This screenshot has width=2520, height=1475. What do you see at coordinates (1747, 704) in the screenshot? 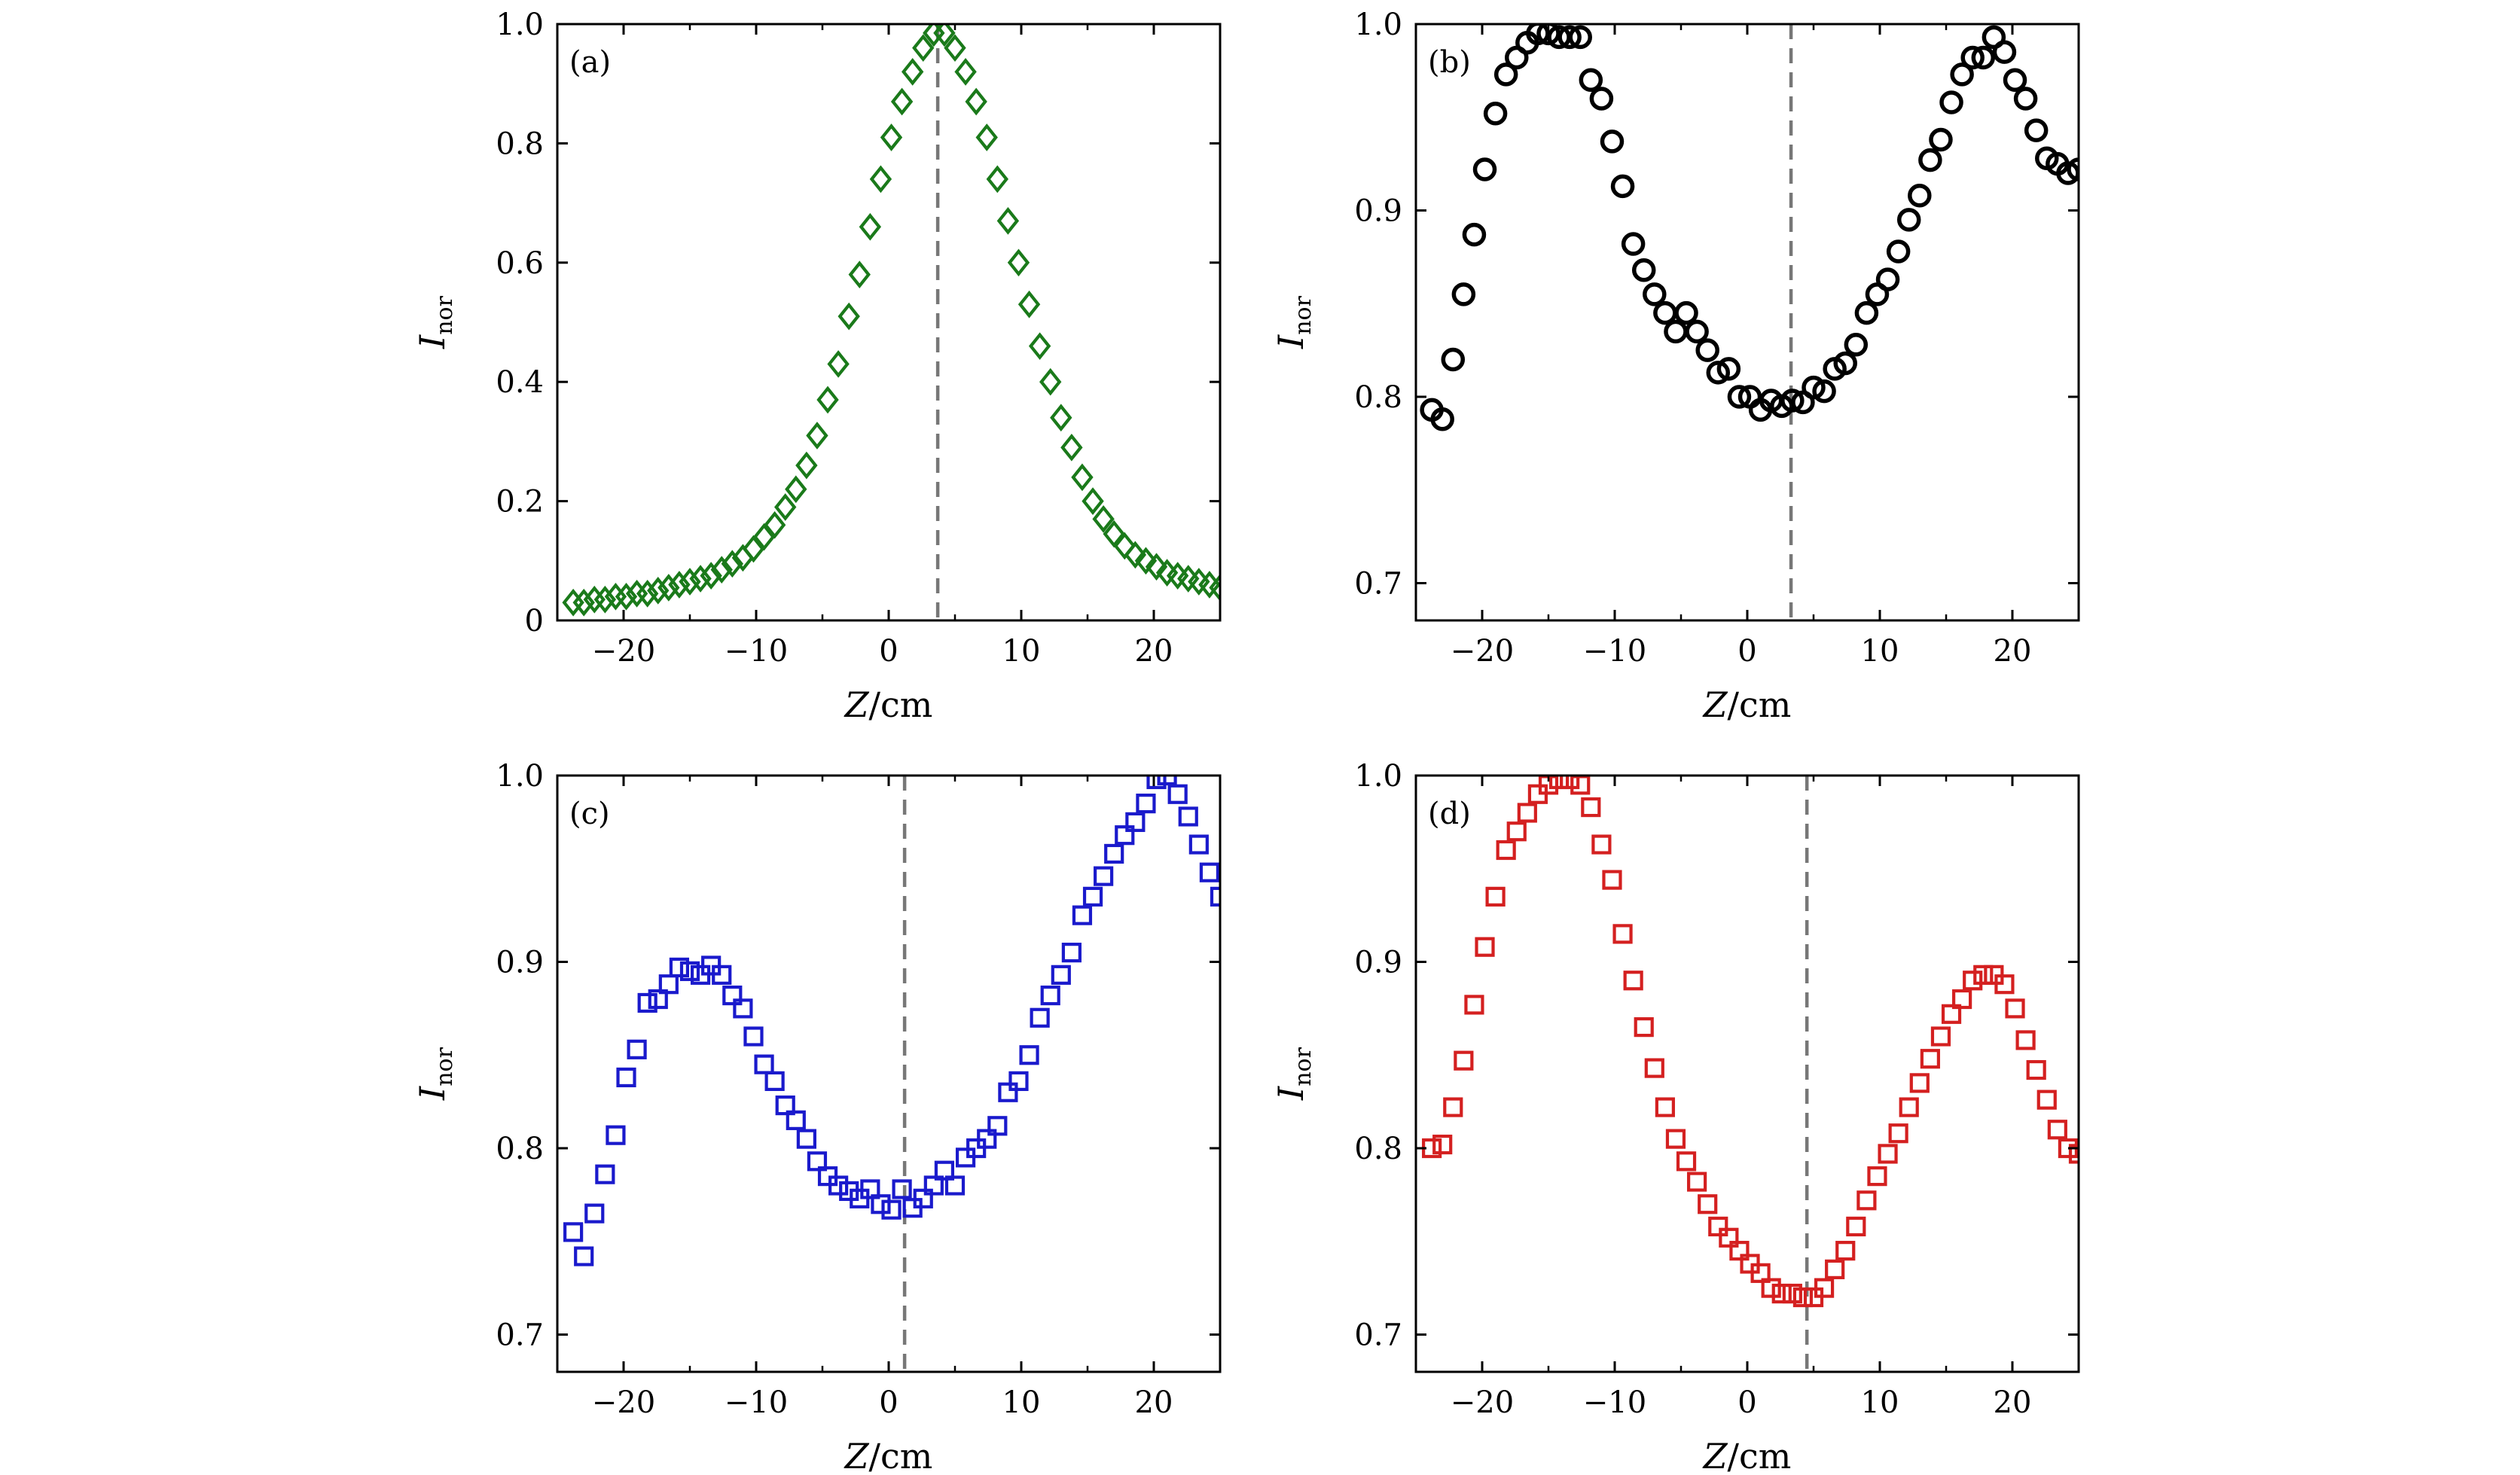
I see `x-axis-label: Z/cm` at bounding box center [1747, 704].